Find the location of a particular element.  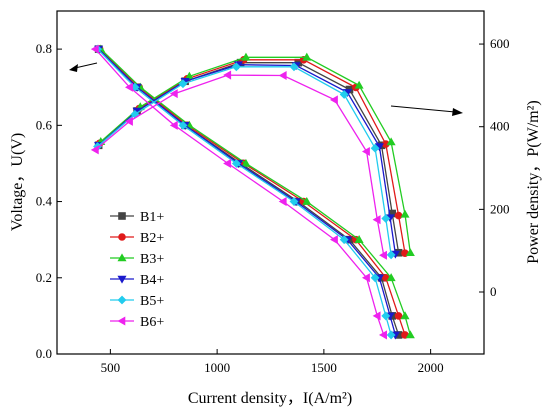

y-axis-left-title: Voltage，U(V) is located at coordinates (17, 182).